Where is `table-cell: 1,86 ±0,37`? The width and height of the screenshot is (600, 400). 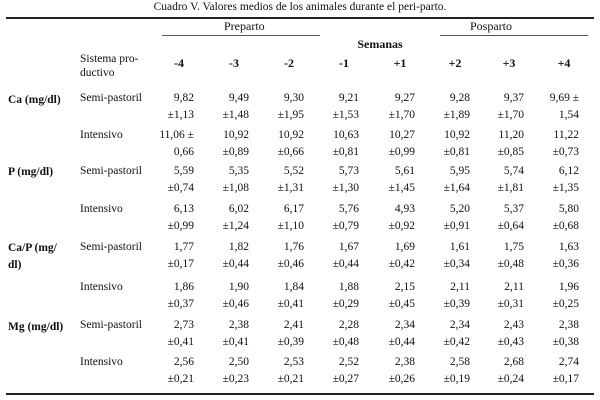 table-cell: 1,86 ±0,37 is located at coordinates (168, 296).